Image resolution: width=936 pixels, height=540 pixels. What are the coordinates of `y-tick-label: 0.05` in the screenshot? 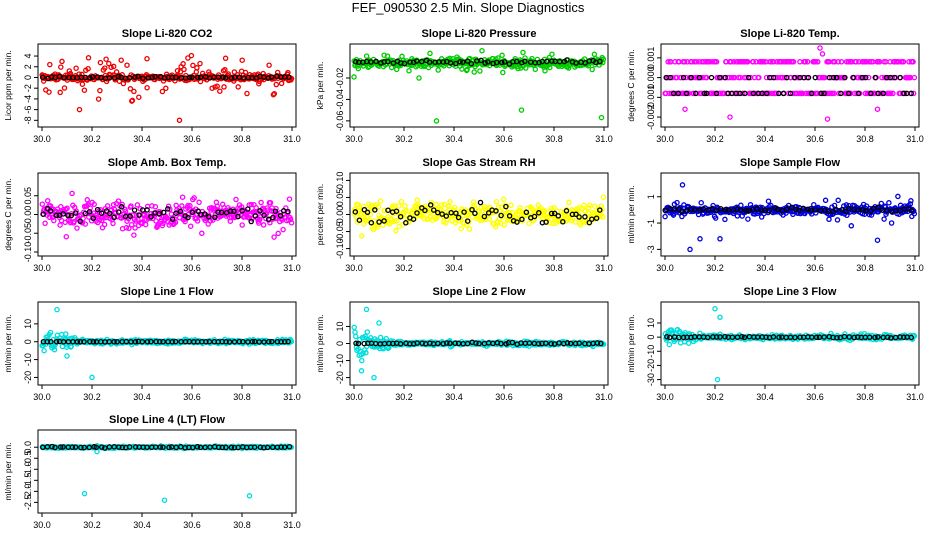 It's located at (340, 198).